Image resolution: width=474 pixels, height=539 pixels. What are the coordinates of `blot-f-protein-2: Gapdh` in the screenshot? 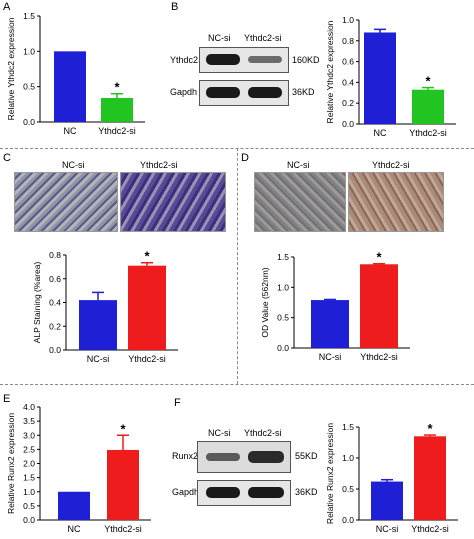 It's located at (186, 492).